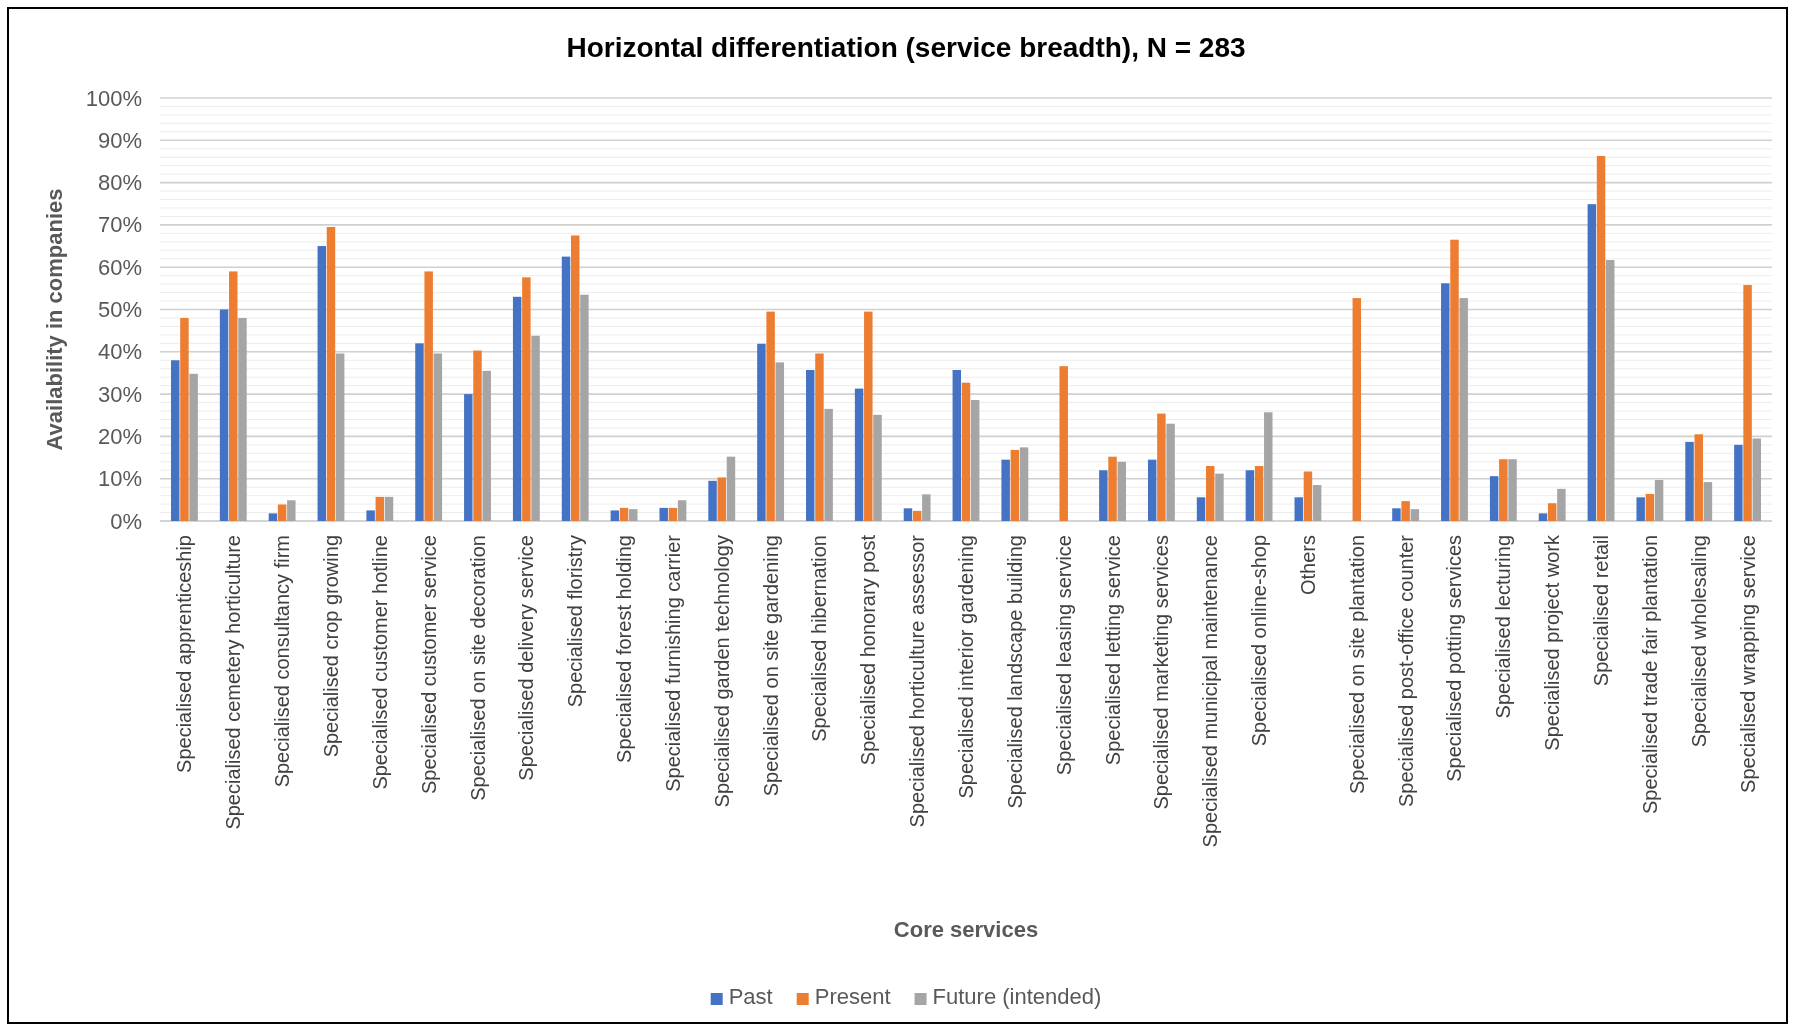 The width and height of the screenshot is (1795, 1031). Describe the element at coordinates (184, 654) in the screenshot. I see `x-tick-label: Specialised apprenticeship` at that location.